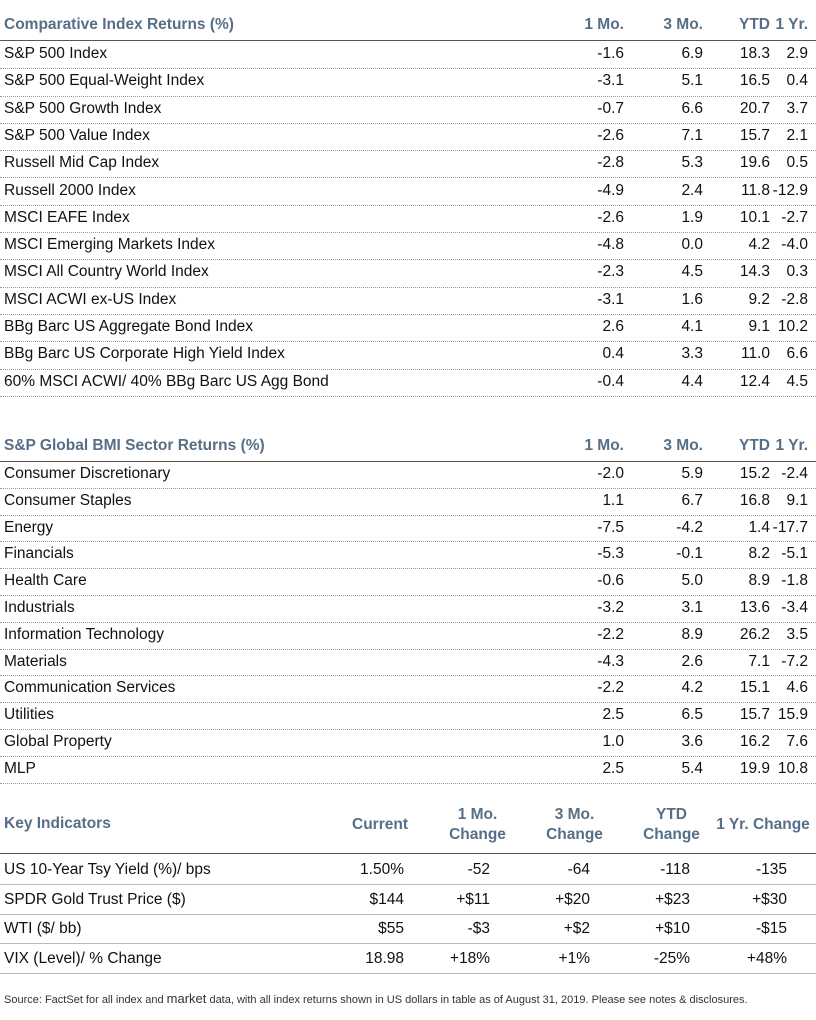 Image resolution: width=816 pixels, height=1020 pixels. Describe the element at coordinates (144, 354) in the screenshot. I see `index-row-label: BBg Barc US Corporate High Yield Index` at that location.